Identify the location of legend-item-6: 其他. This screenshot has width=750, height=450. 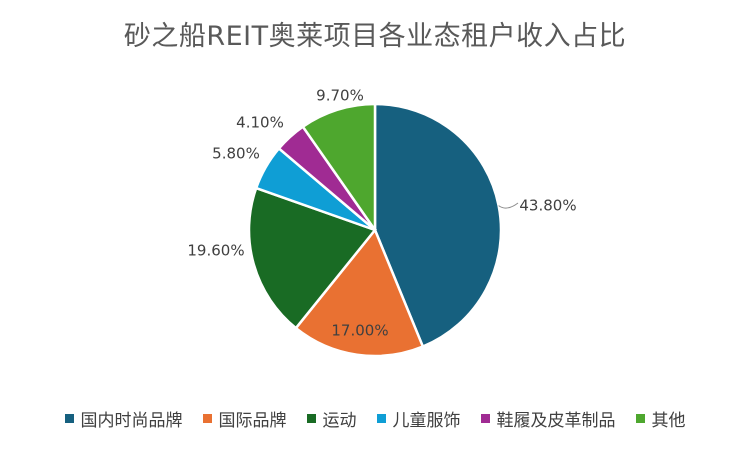
(660, 418).